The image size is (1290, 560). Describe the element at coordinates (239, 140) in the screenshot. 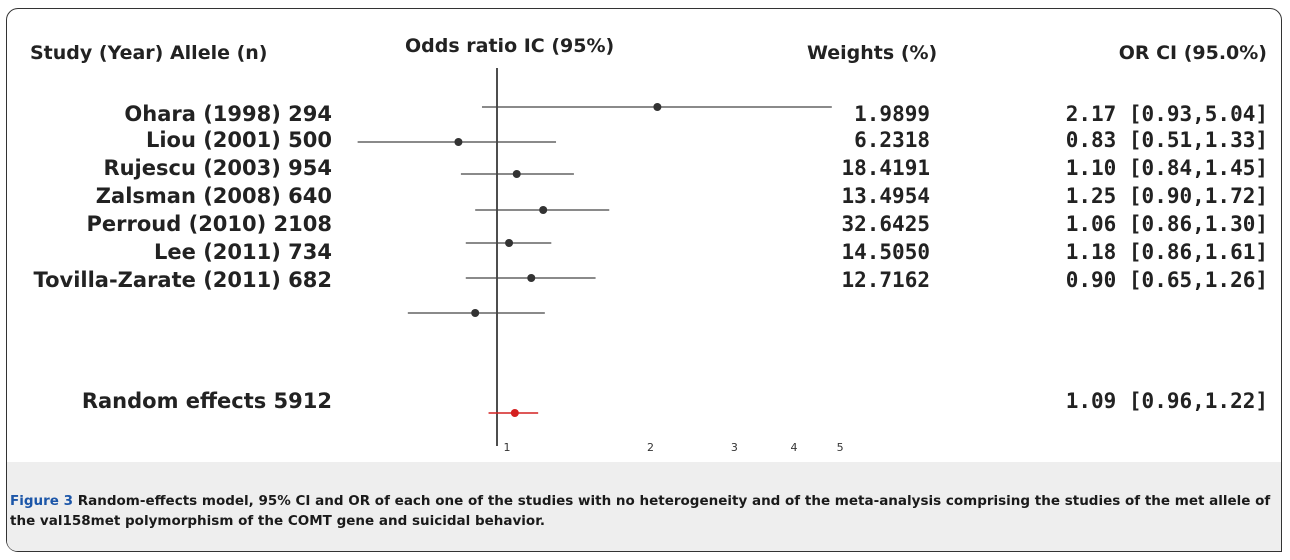

I see `study-label: Liou (2001) 500` at that location.